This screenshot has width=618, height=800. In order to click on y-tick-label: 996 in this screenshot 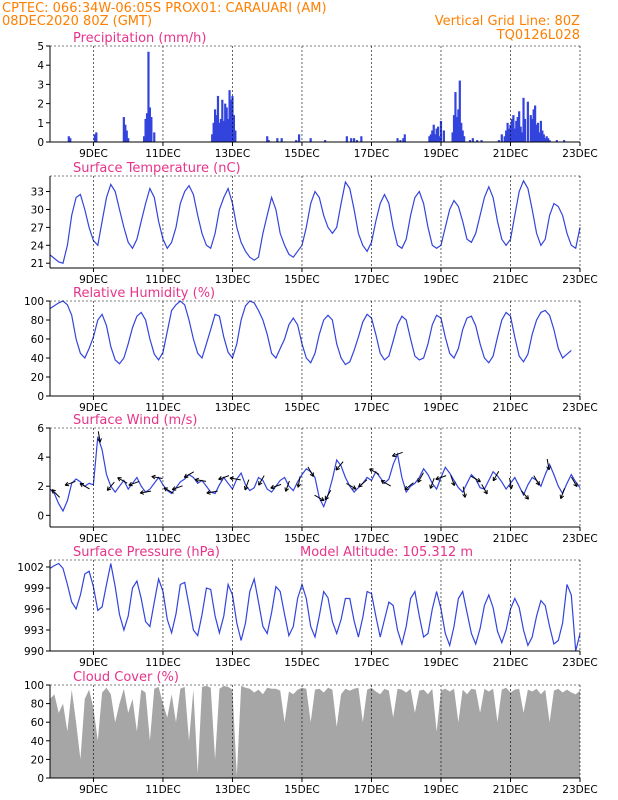, I will do `click(34, 610)`.